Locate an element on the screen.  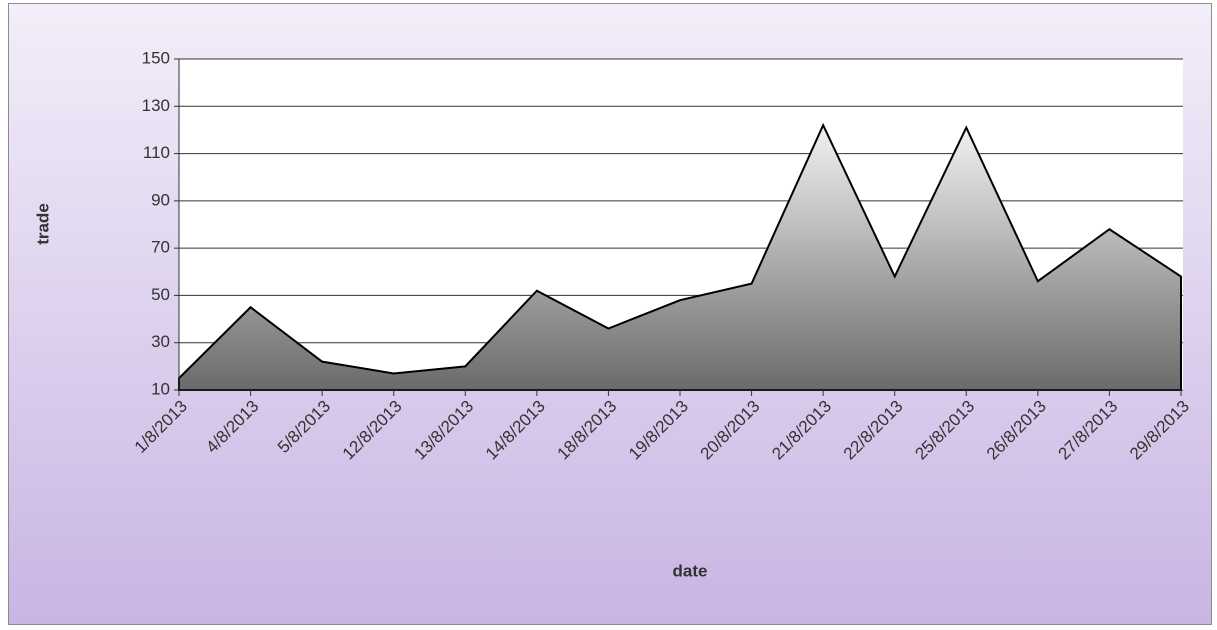
y-tick-label: 130 is located at coordinates (156, 105).